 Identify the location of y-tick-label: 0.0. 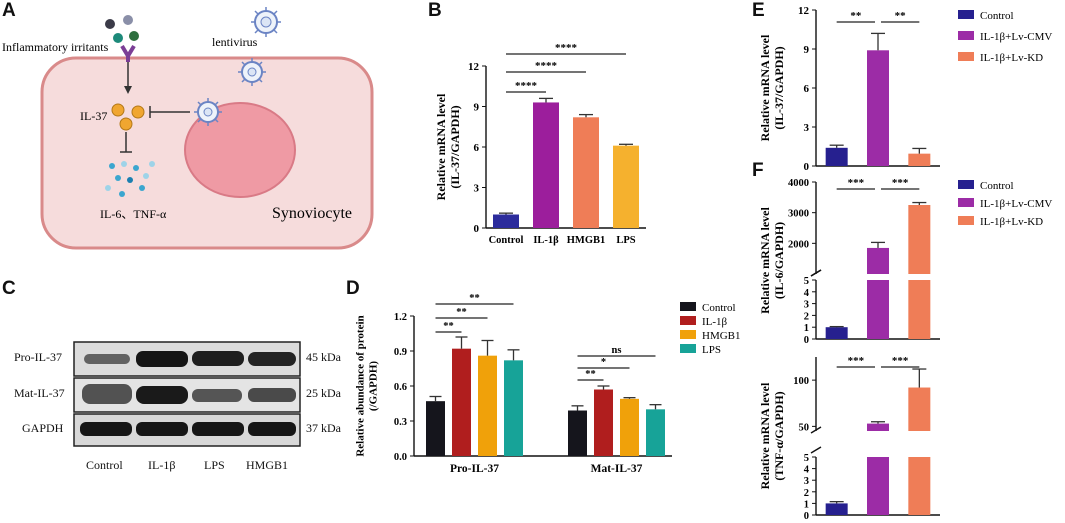
(400, 457).